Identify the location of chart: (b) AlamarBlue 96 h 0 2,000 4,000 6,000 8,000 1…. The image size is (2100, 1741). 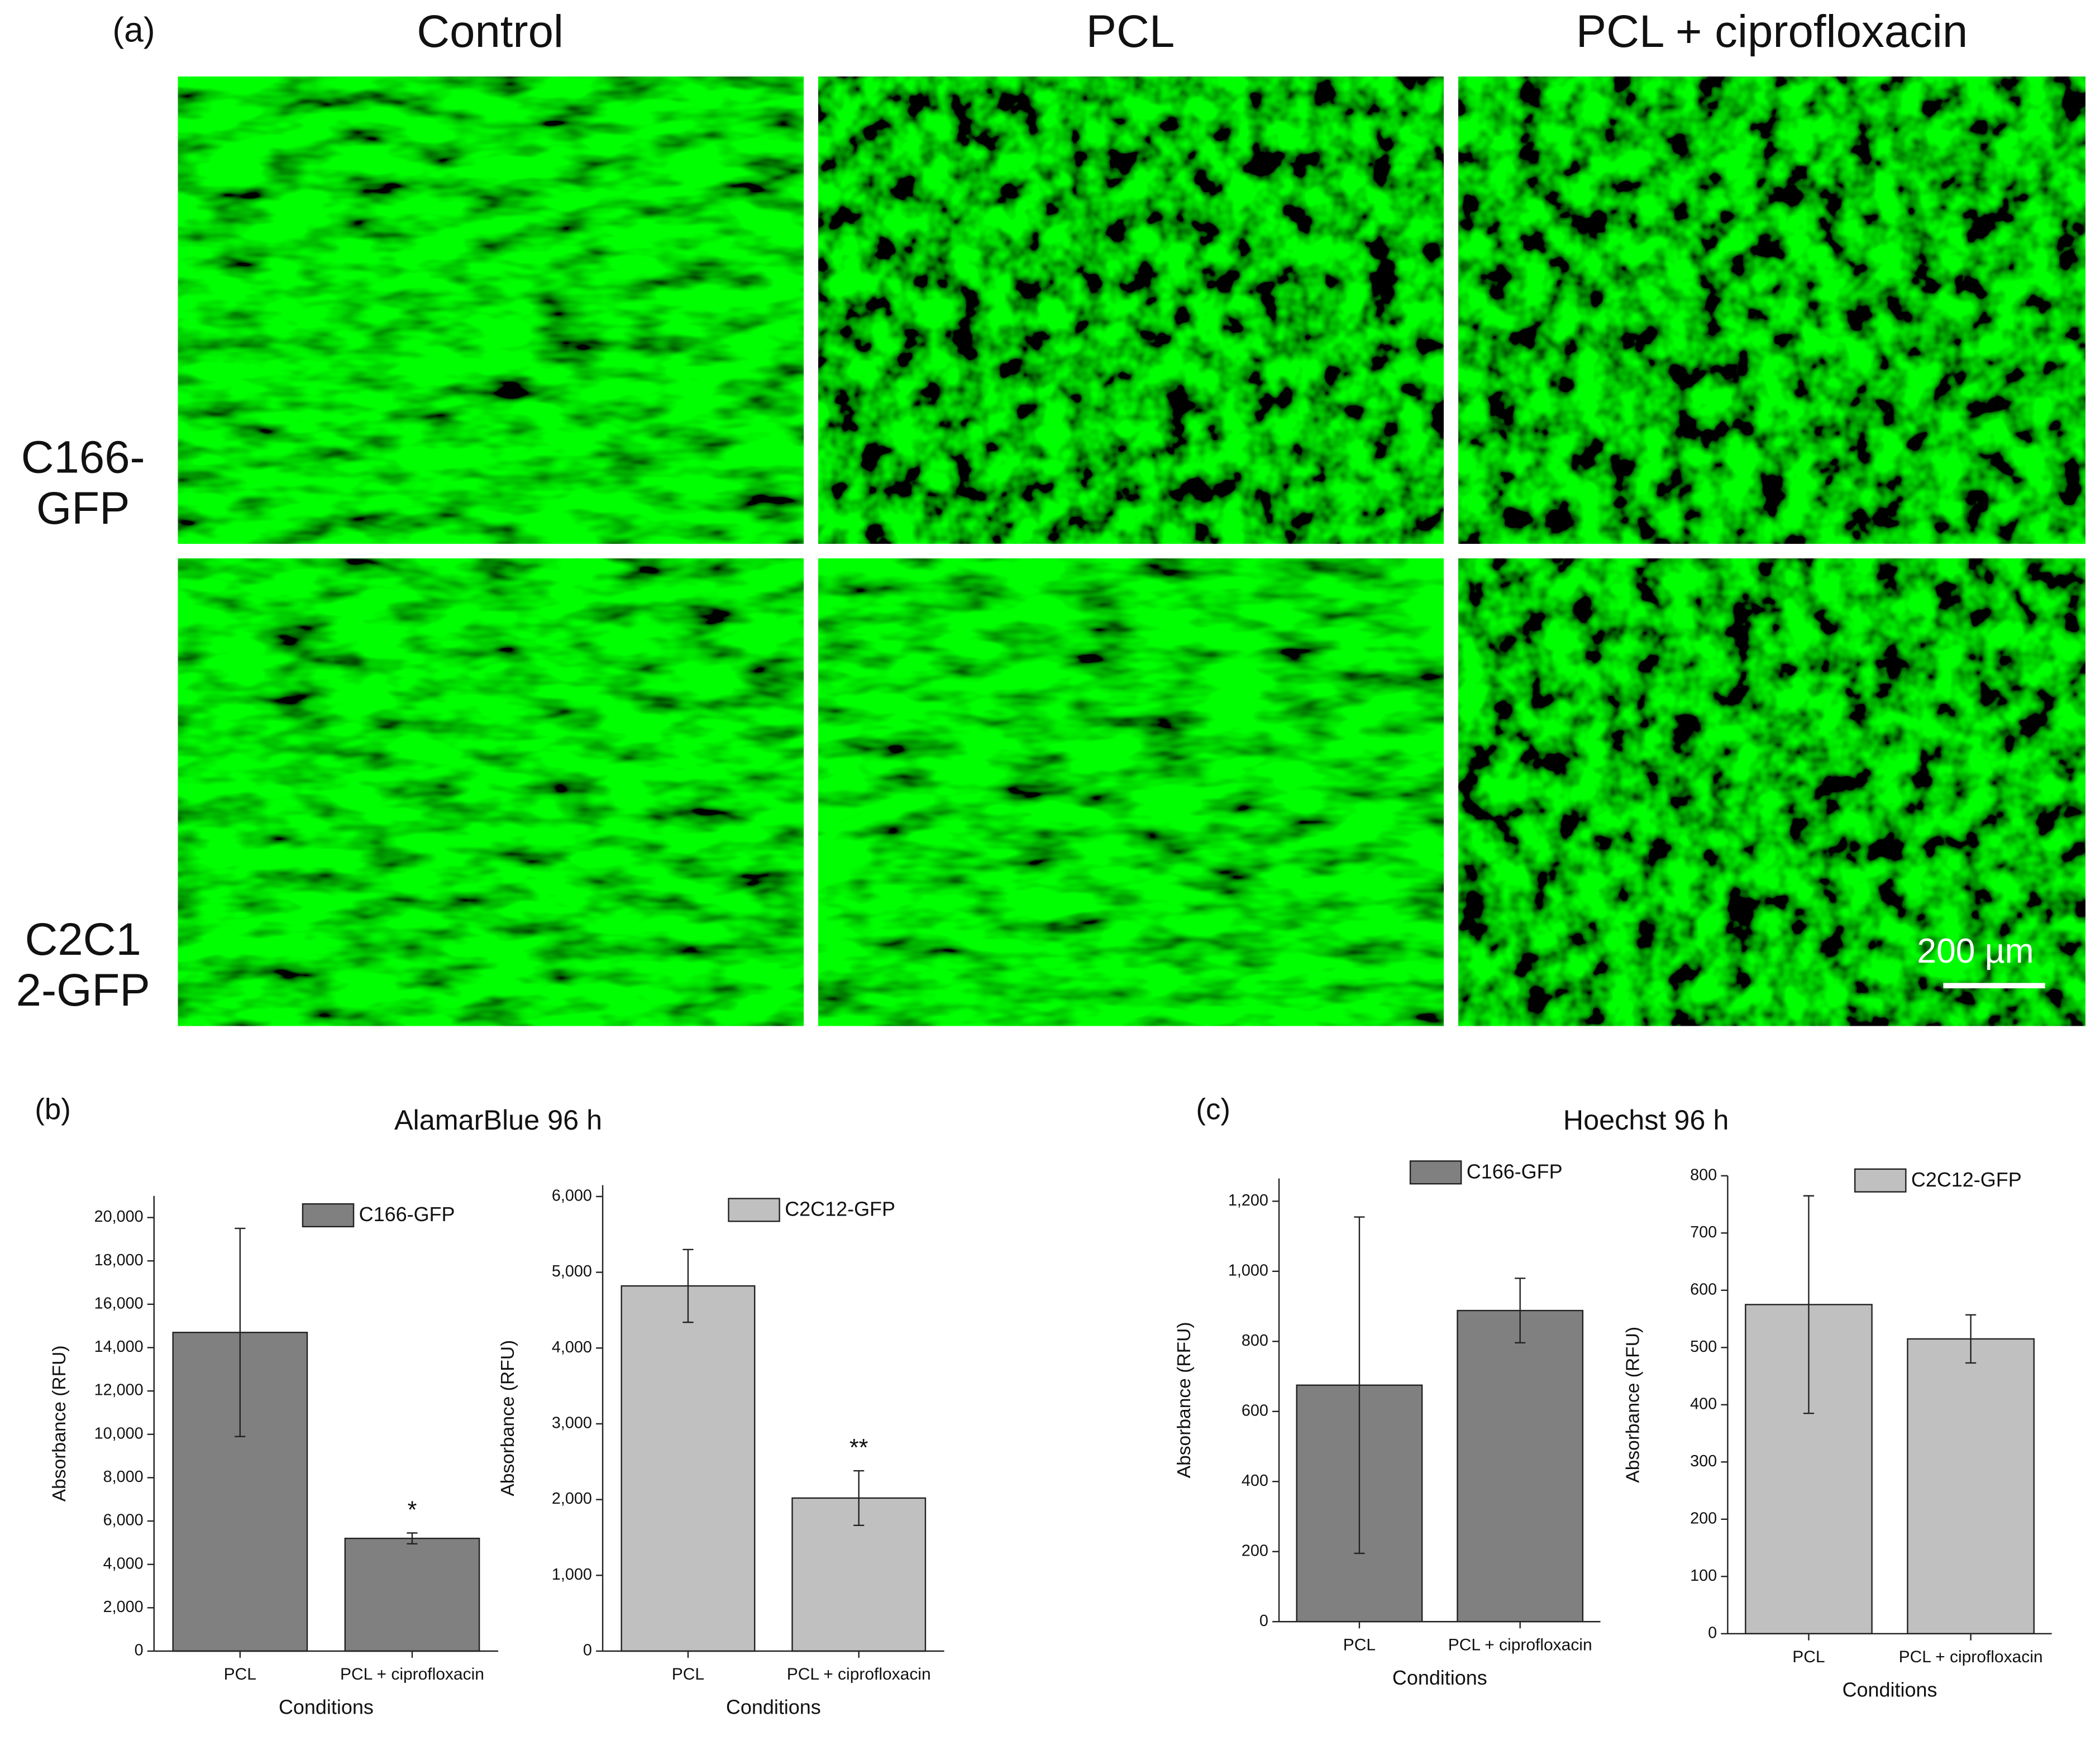
(318, 1406).